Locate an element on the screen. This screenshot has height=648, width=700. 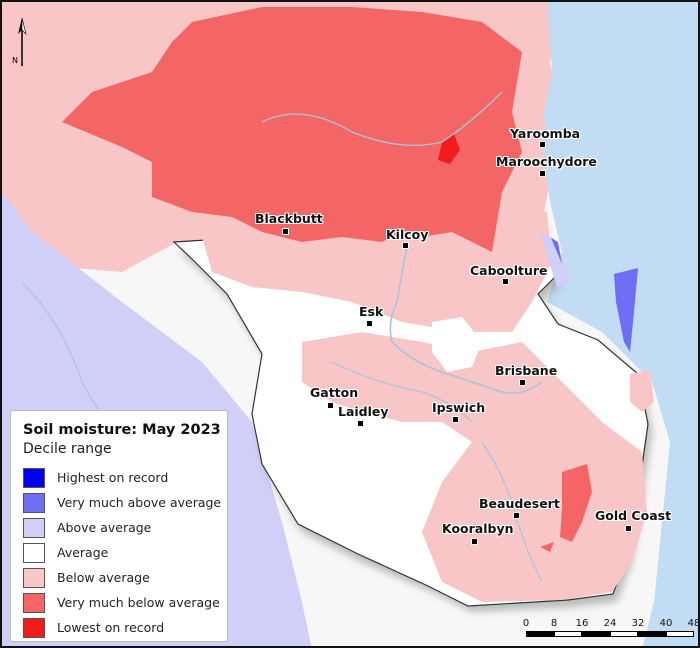
town-marker-gatton is located at coordinates (330, 405).